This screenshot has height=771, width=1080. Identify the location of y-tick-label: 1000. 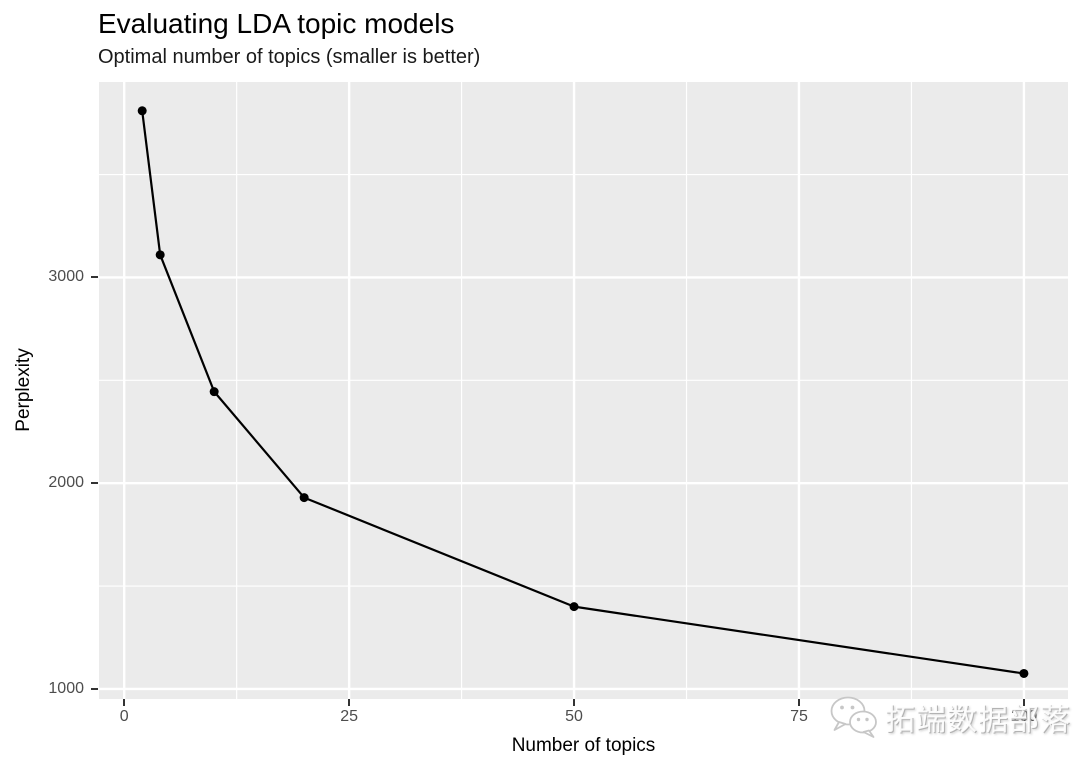
(66, 688).